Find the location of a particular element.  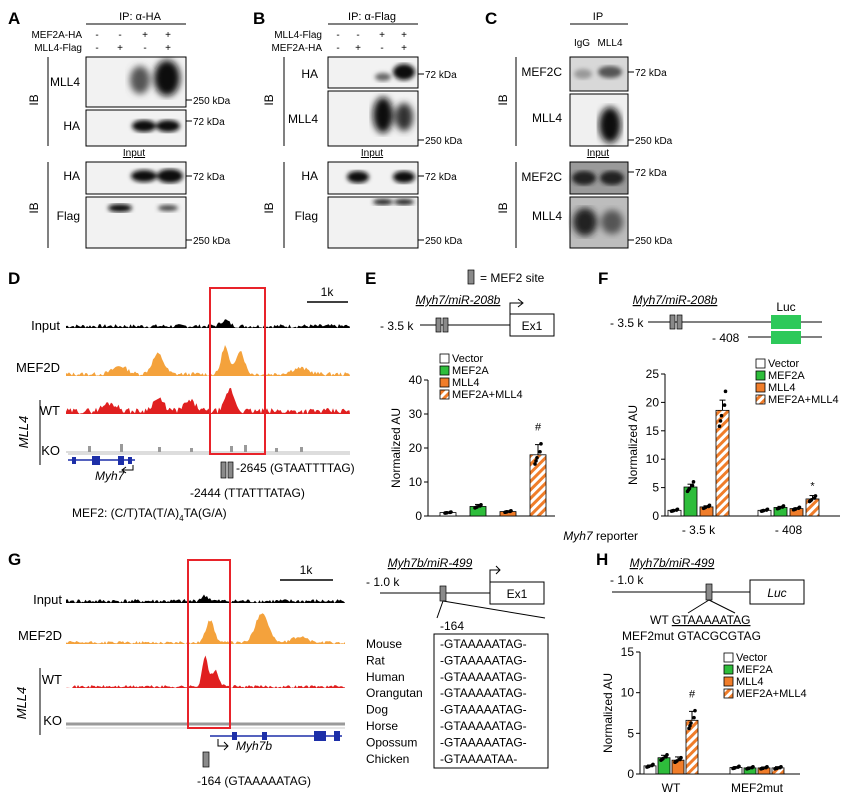

panel-letter-d: D is located at coordinates (14, 278).